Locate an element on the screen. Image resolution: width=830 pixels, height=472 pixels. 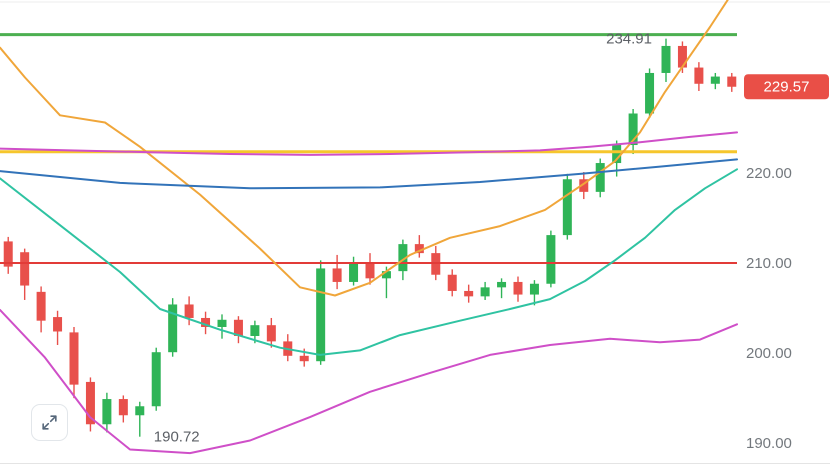
last-price-label: 229.57 is located at coordinates (787, 87).